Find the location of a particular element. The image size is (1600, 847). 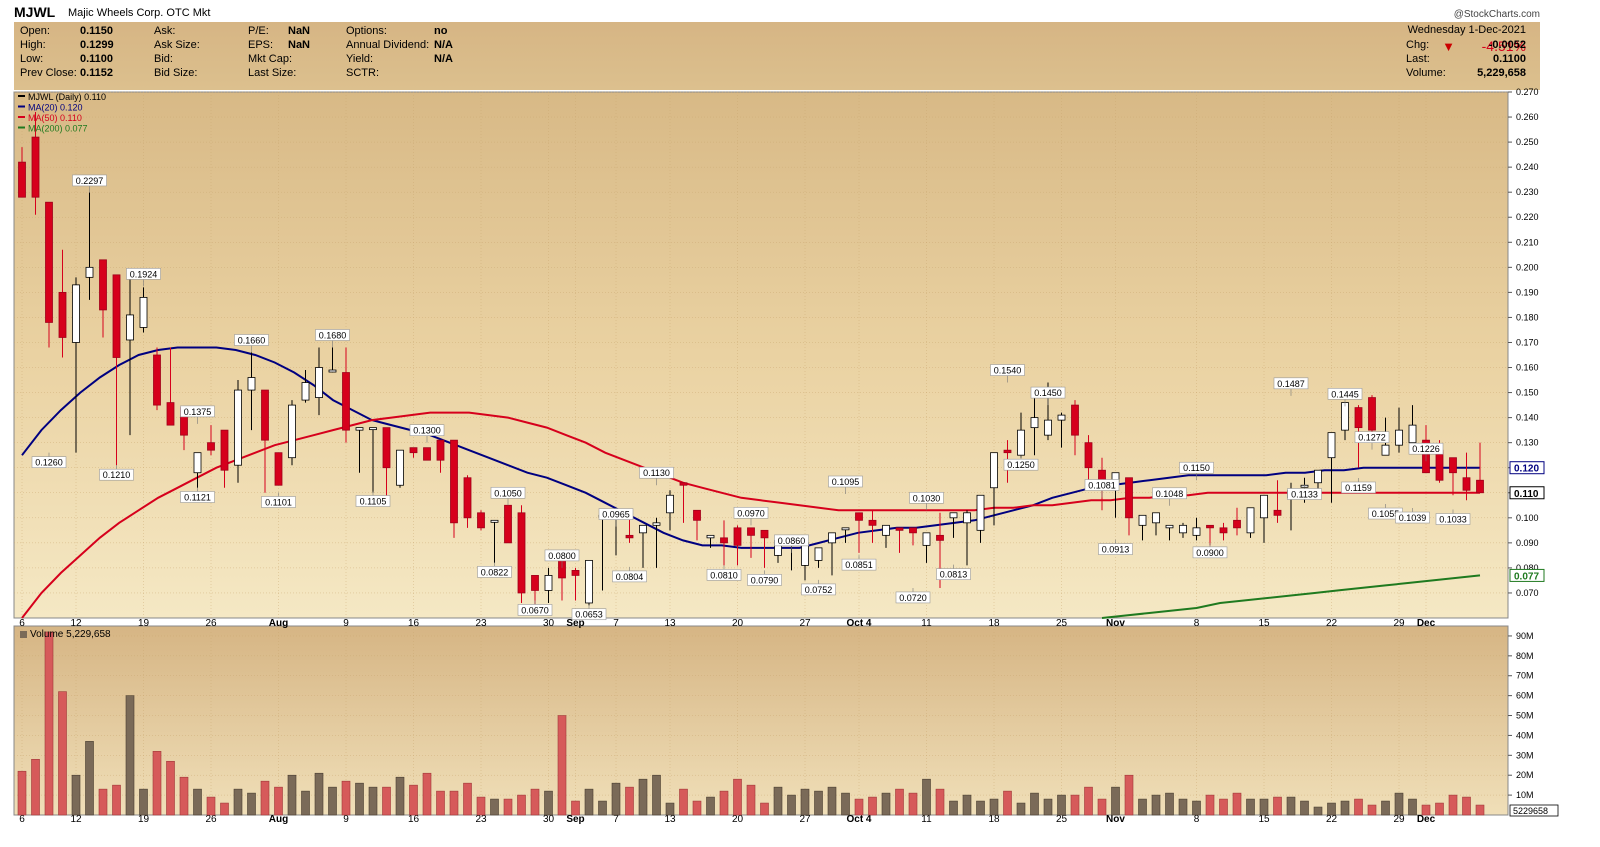

price-tag-box is located at coordinates (1527, 575).